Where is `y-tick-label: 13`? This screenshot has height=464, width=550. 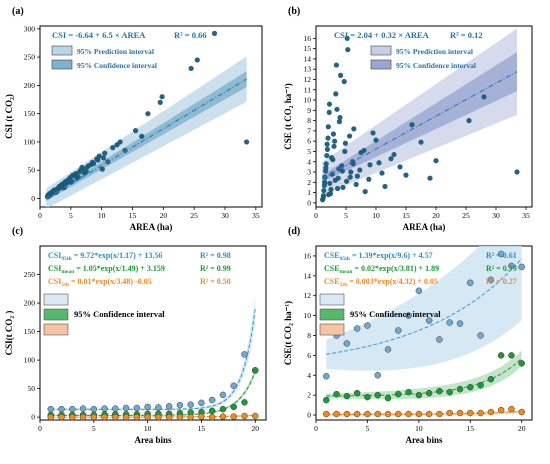
y-tick-label: 13 is located at coordinates (308, 69).